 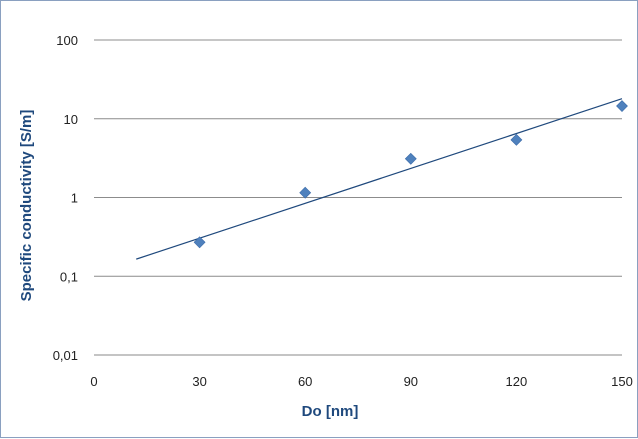 I want to click on x-tick-label: 60, so click(x=305, y=381).